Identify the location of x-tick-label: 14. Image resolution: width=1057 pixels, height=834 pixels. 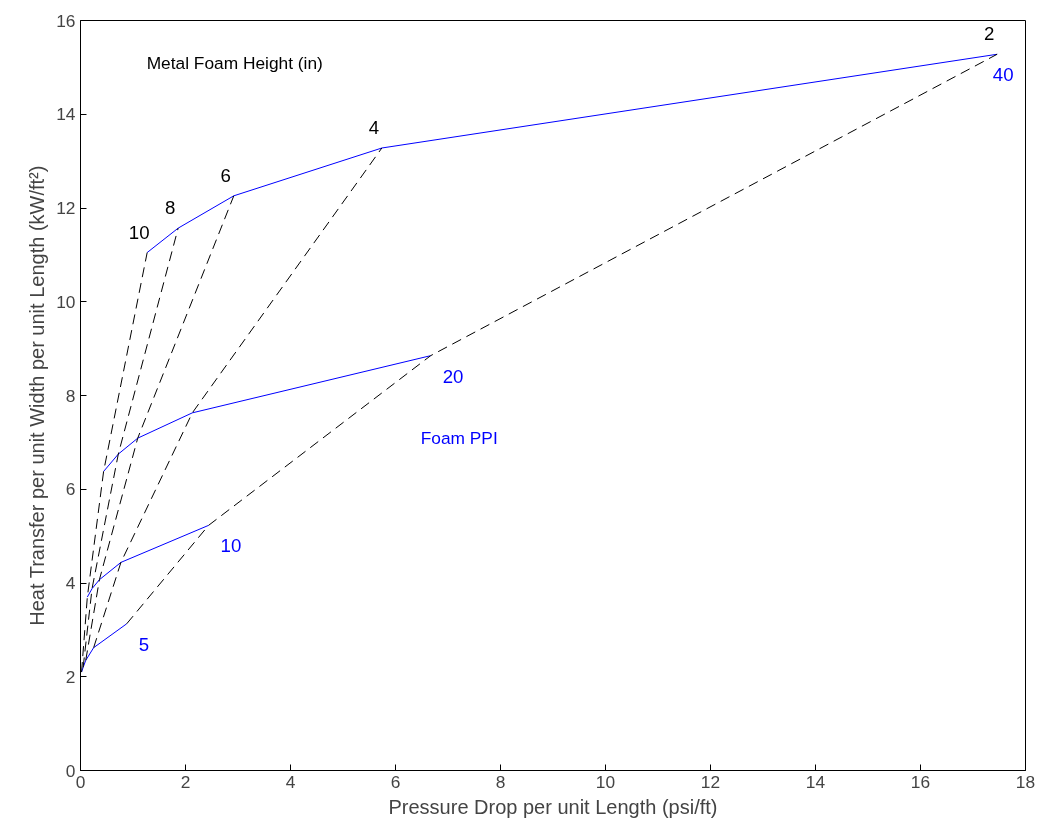
(815, 781).